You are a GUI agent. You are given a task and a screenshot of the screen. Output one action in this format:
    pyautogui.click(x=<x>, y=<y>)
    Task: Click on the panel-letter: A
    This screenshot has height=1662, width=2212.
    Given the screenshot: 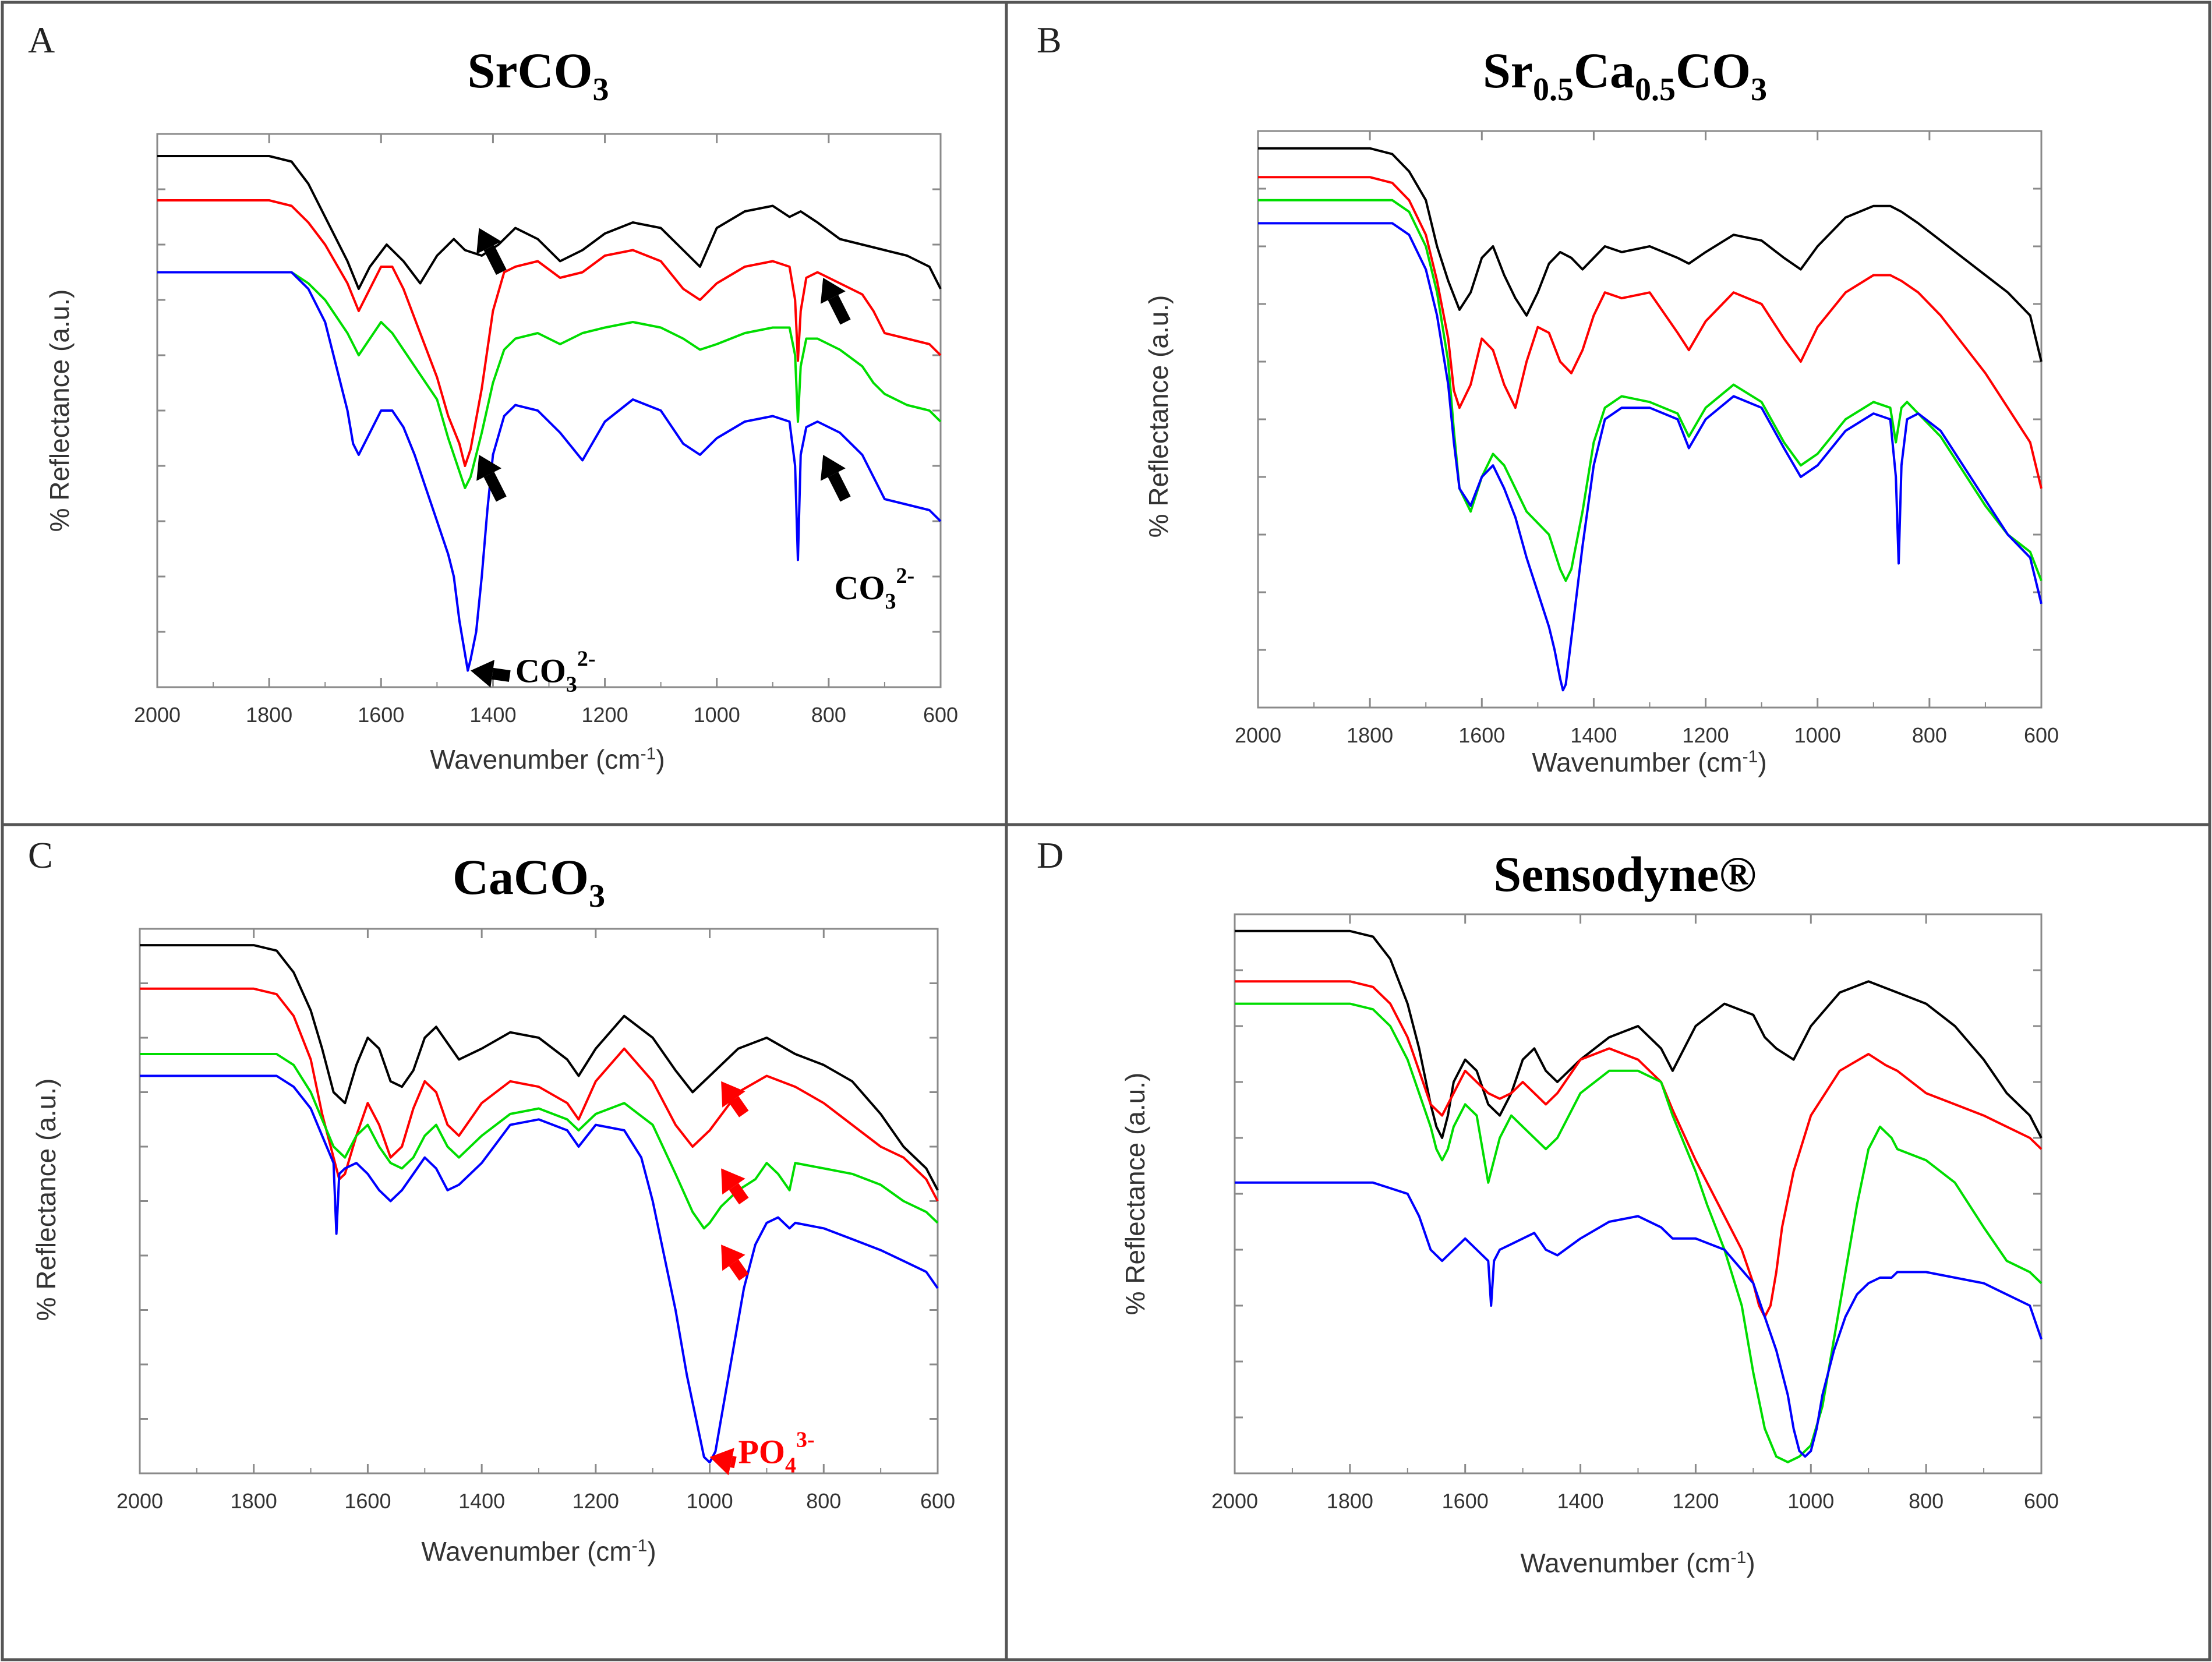 What is the action you would take?
    pyautogui.click(x=42, y=40)
    